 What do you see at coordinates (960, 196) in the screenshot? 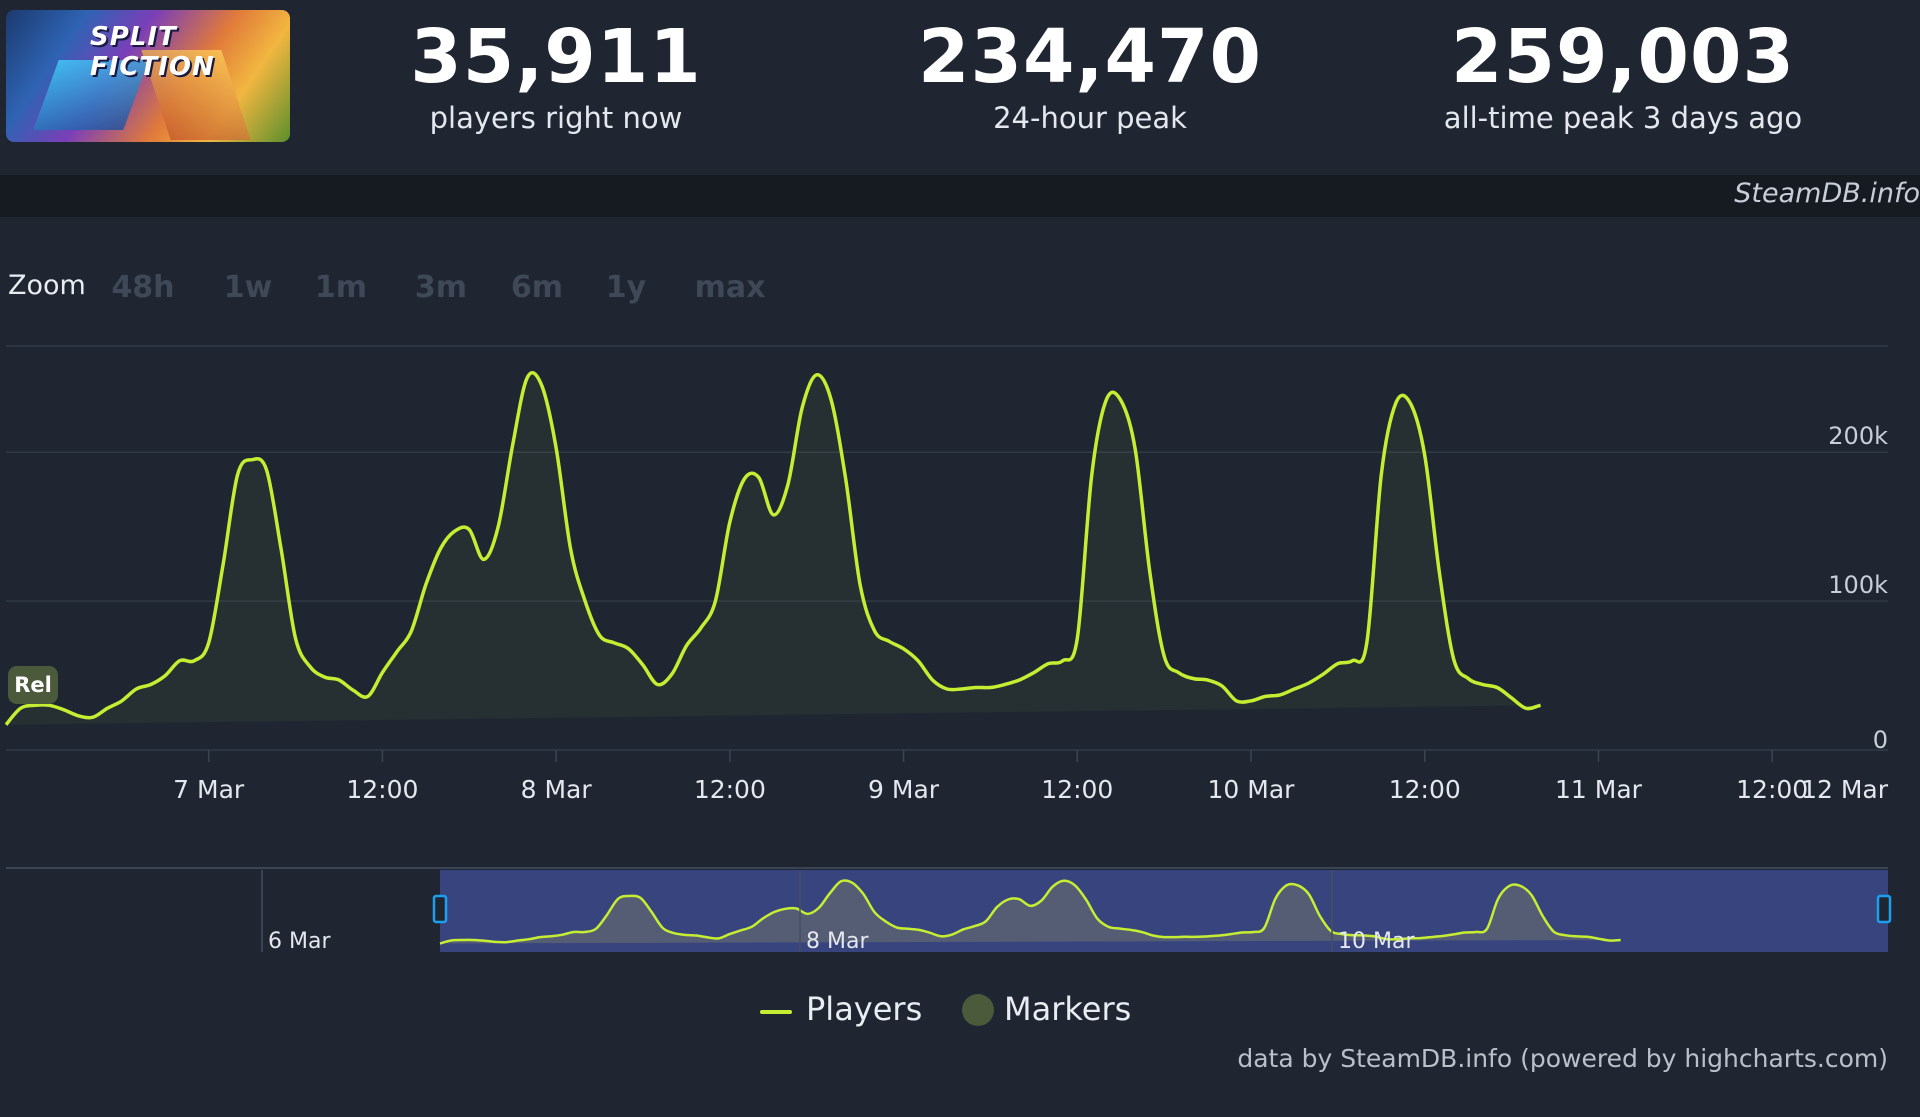
I see `divider-band` at bounding box center [960, 196].